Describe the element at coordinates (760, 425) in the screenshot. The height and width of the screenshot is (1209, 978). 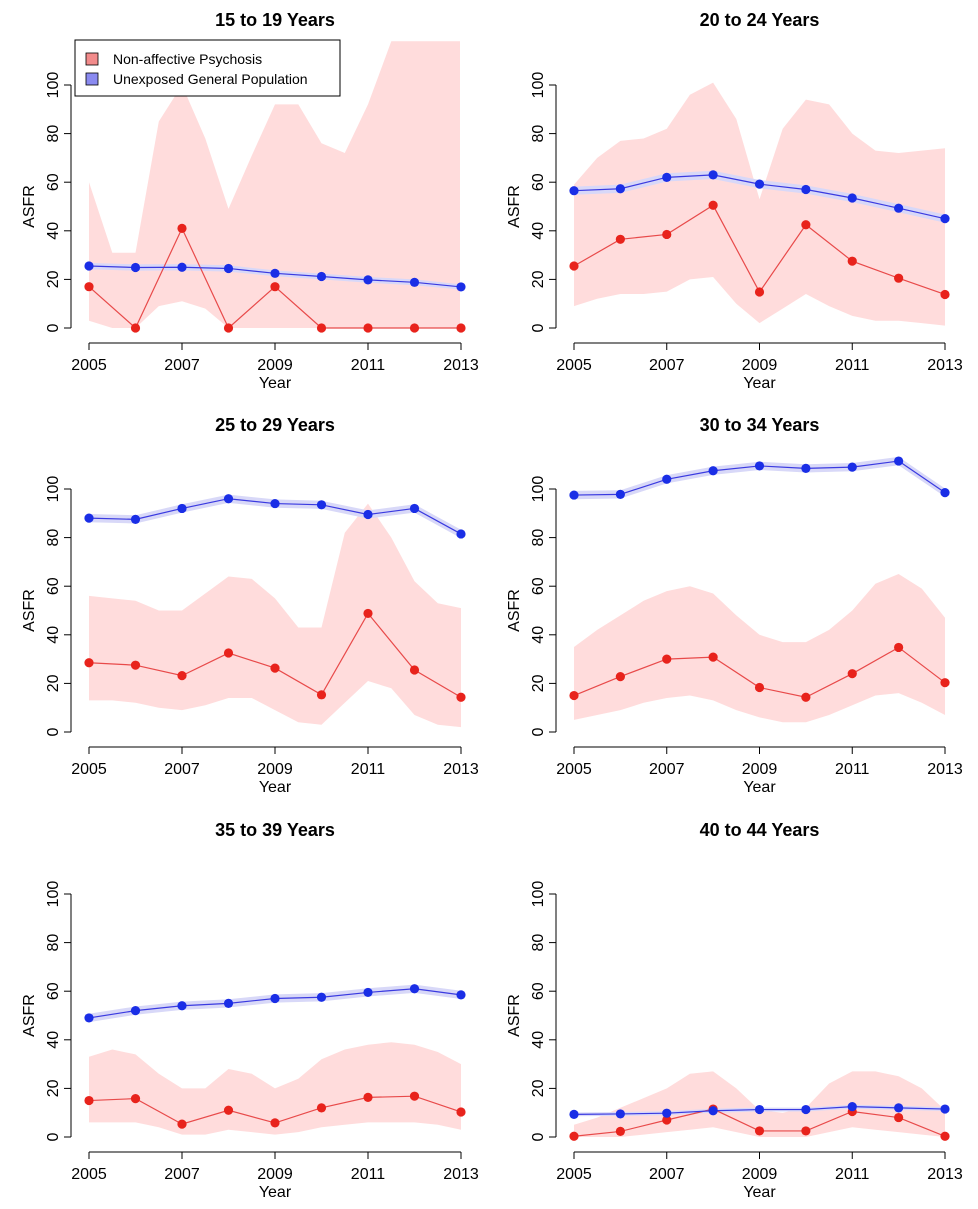
I see `panel-title: 30 to 34 Years` at that location.